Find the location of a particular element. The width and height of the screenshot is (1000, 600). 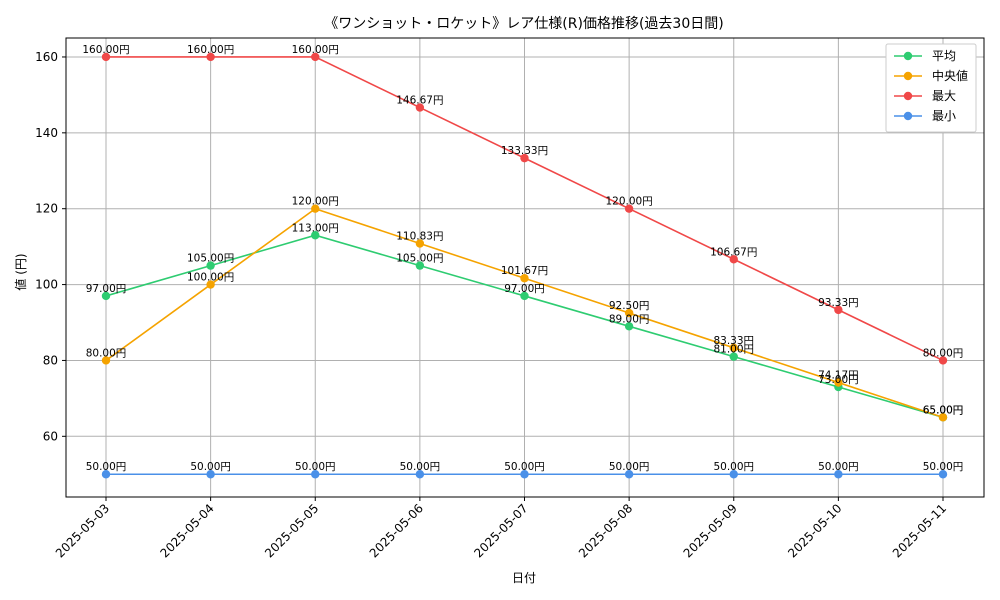

data-label: 106.67円 is located at coordinates (733, 252).